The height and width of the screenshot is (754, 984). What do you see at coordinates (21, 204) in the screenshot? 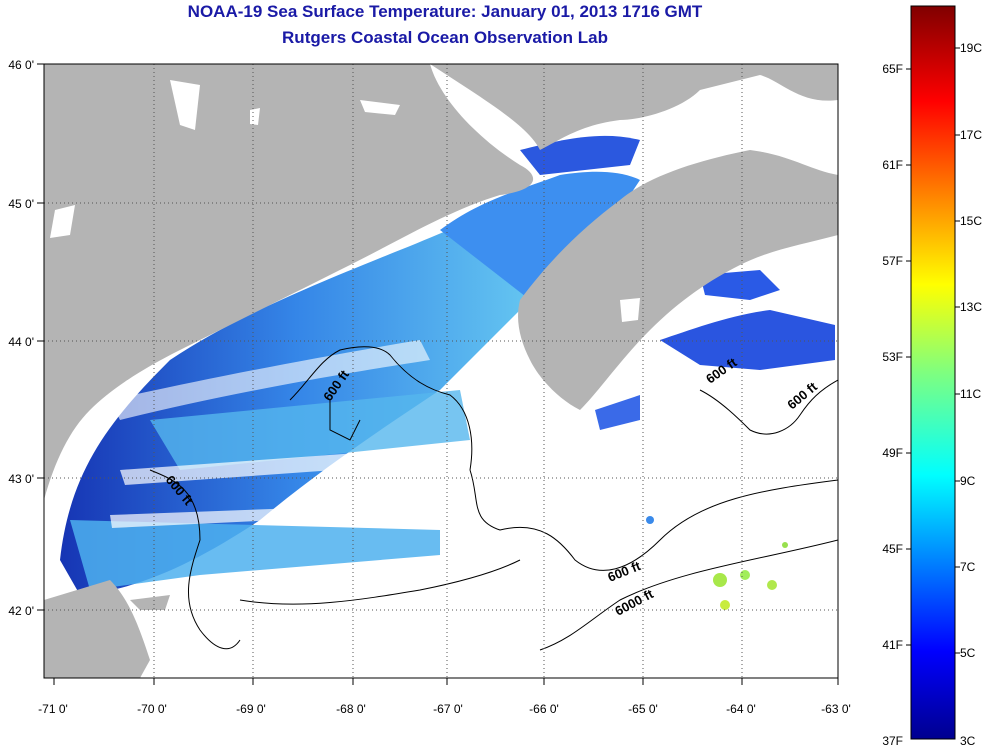
I see `lat-label: 45 0'` at bounding box center [21, 204].